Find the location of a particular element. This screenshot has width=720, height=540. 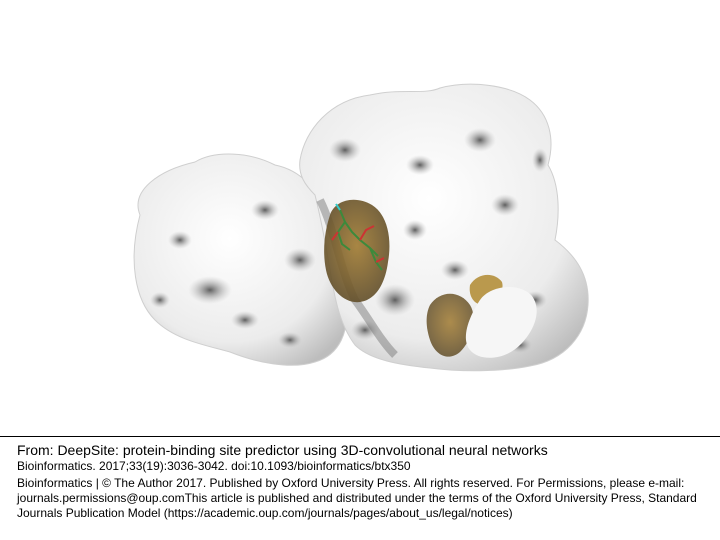

binding-pocket-main is located at coordinates (357, 251).